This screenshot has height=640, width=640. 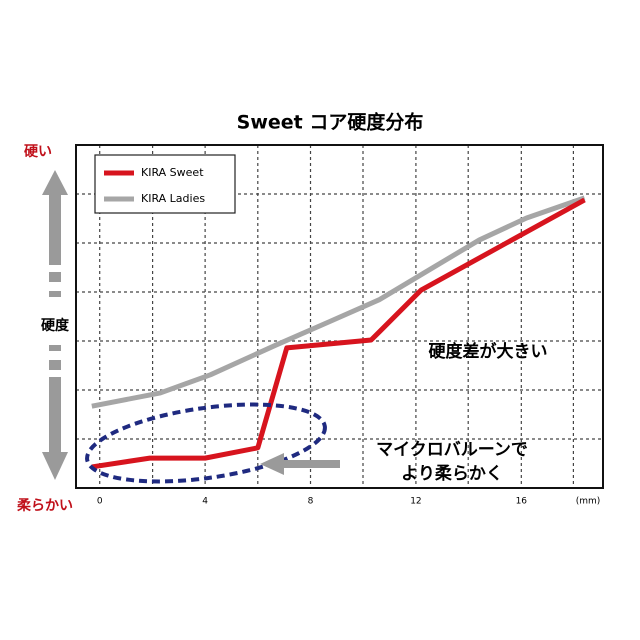 I want to click on x-tick-label: 12, so click(x=415, y=502).